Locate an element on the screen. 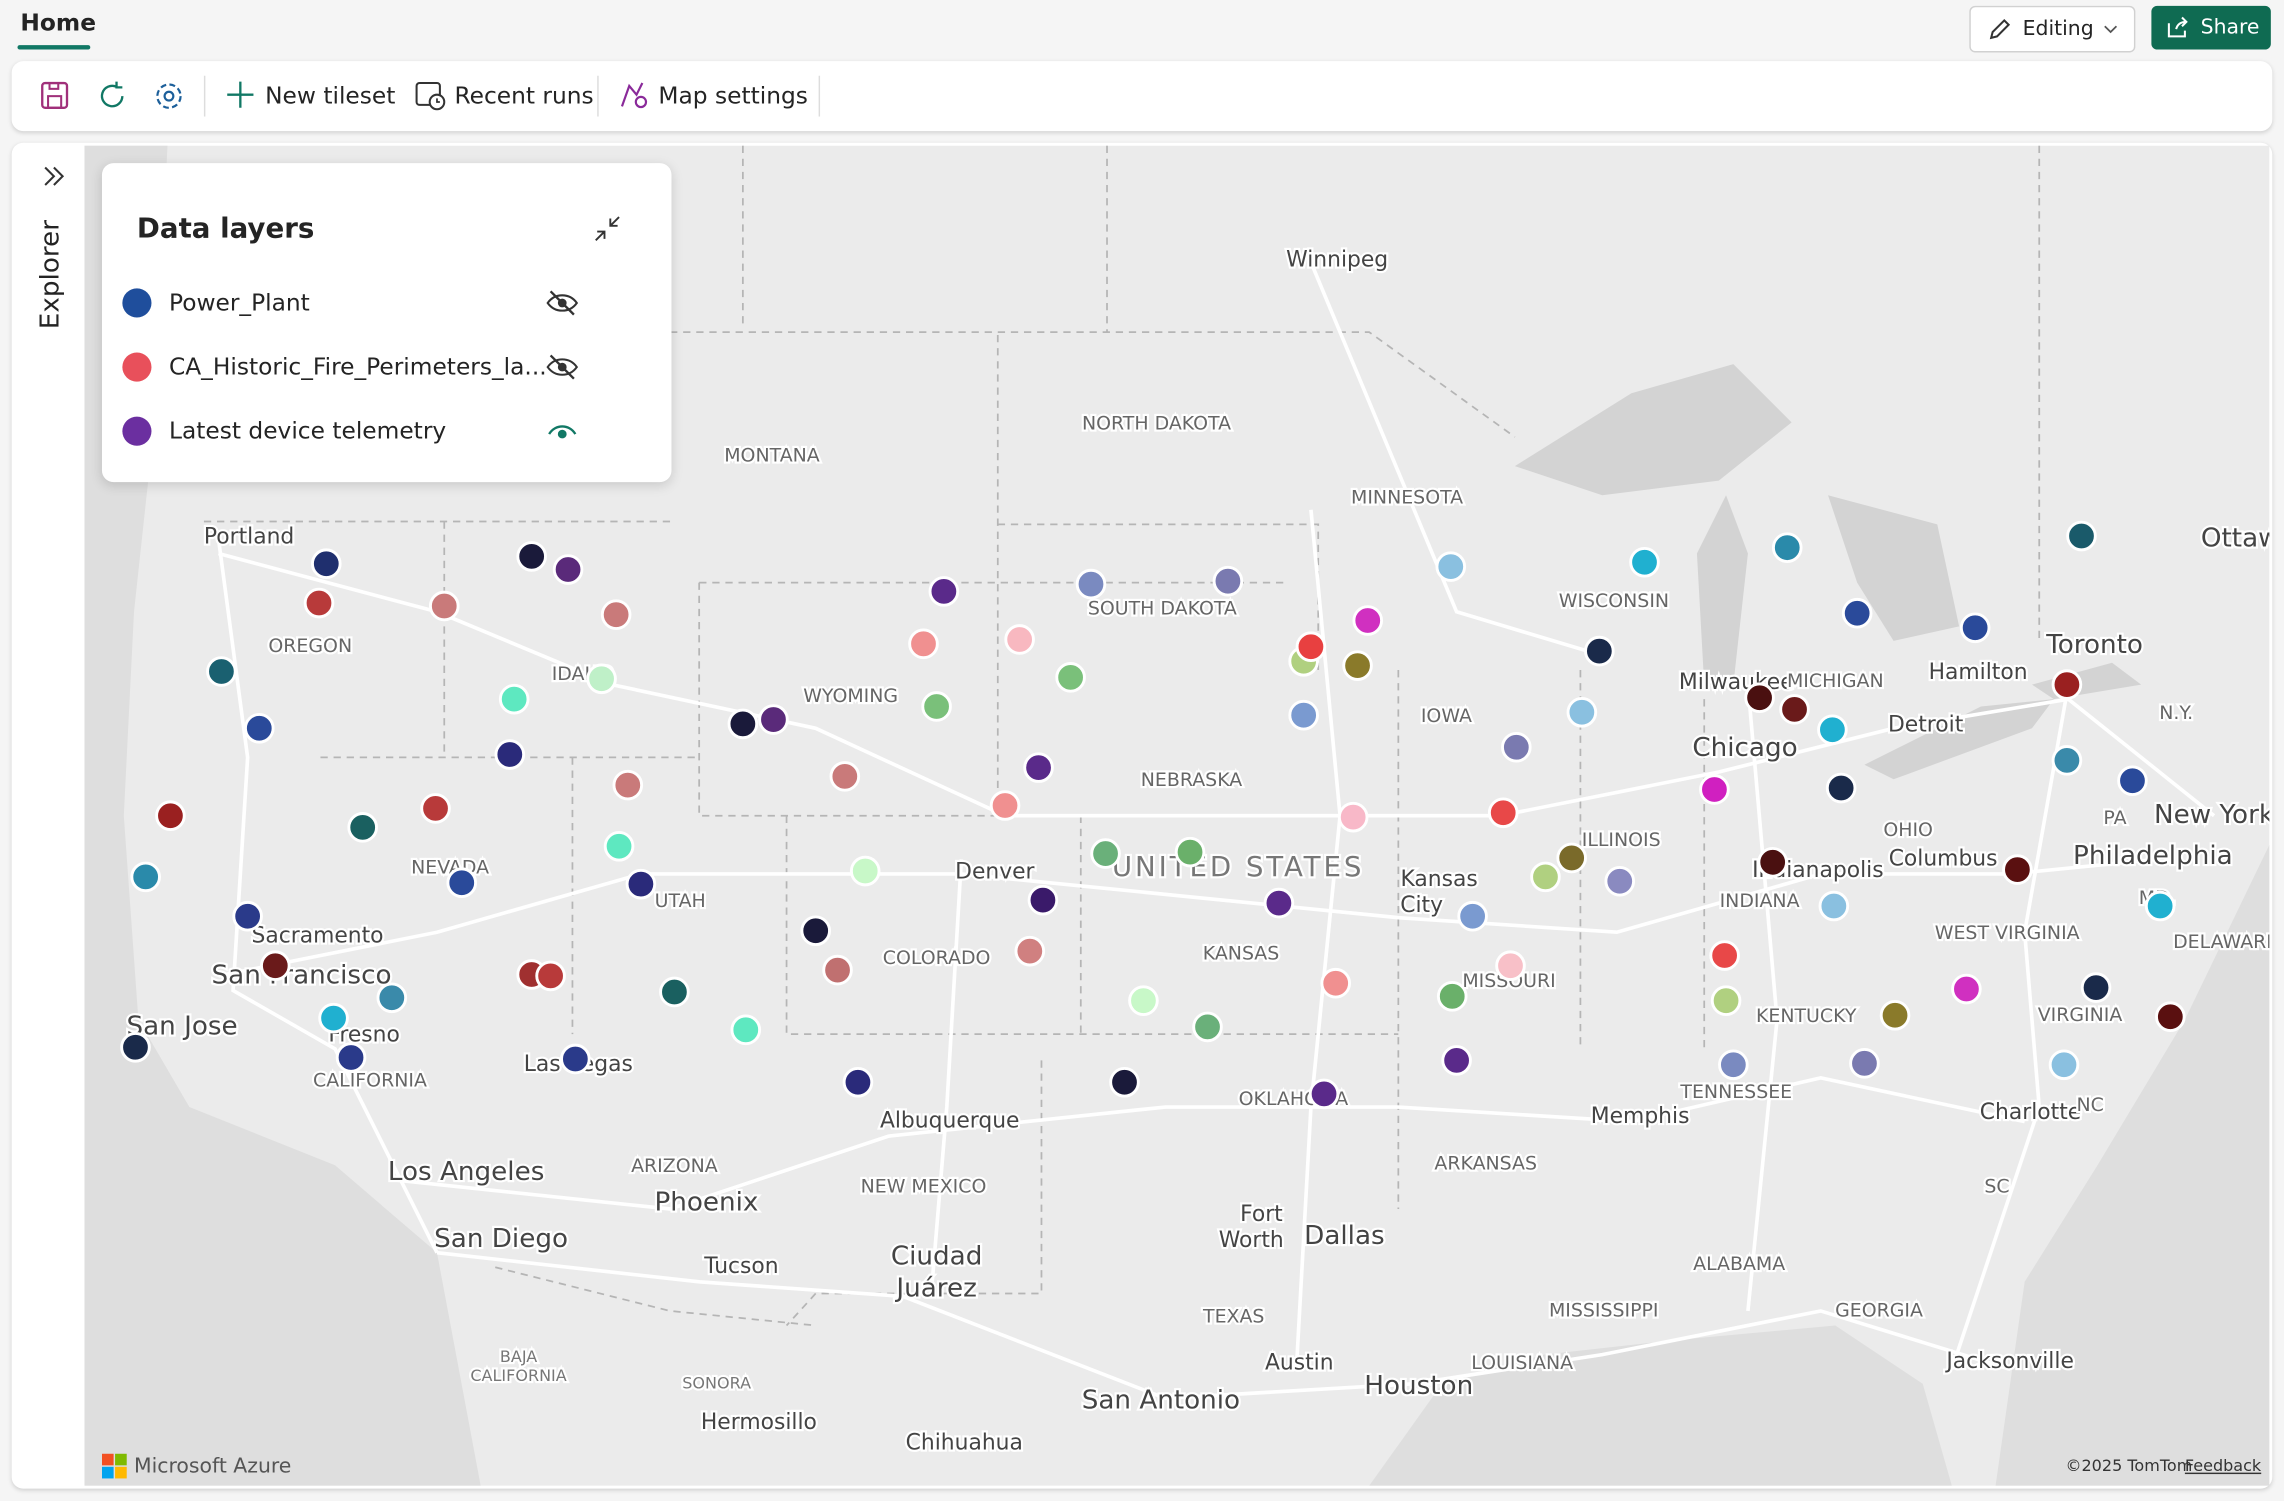  save-icon is located at coordinates (55, 96).